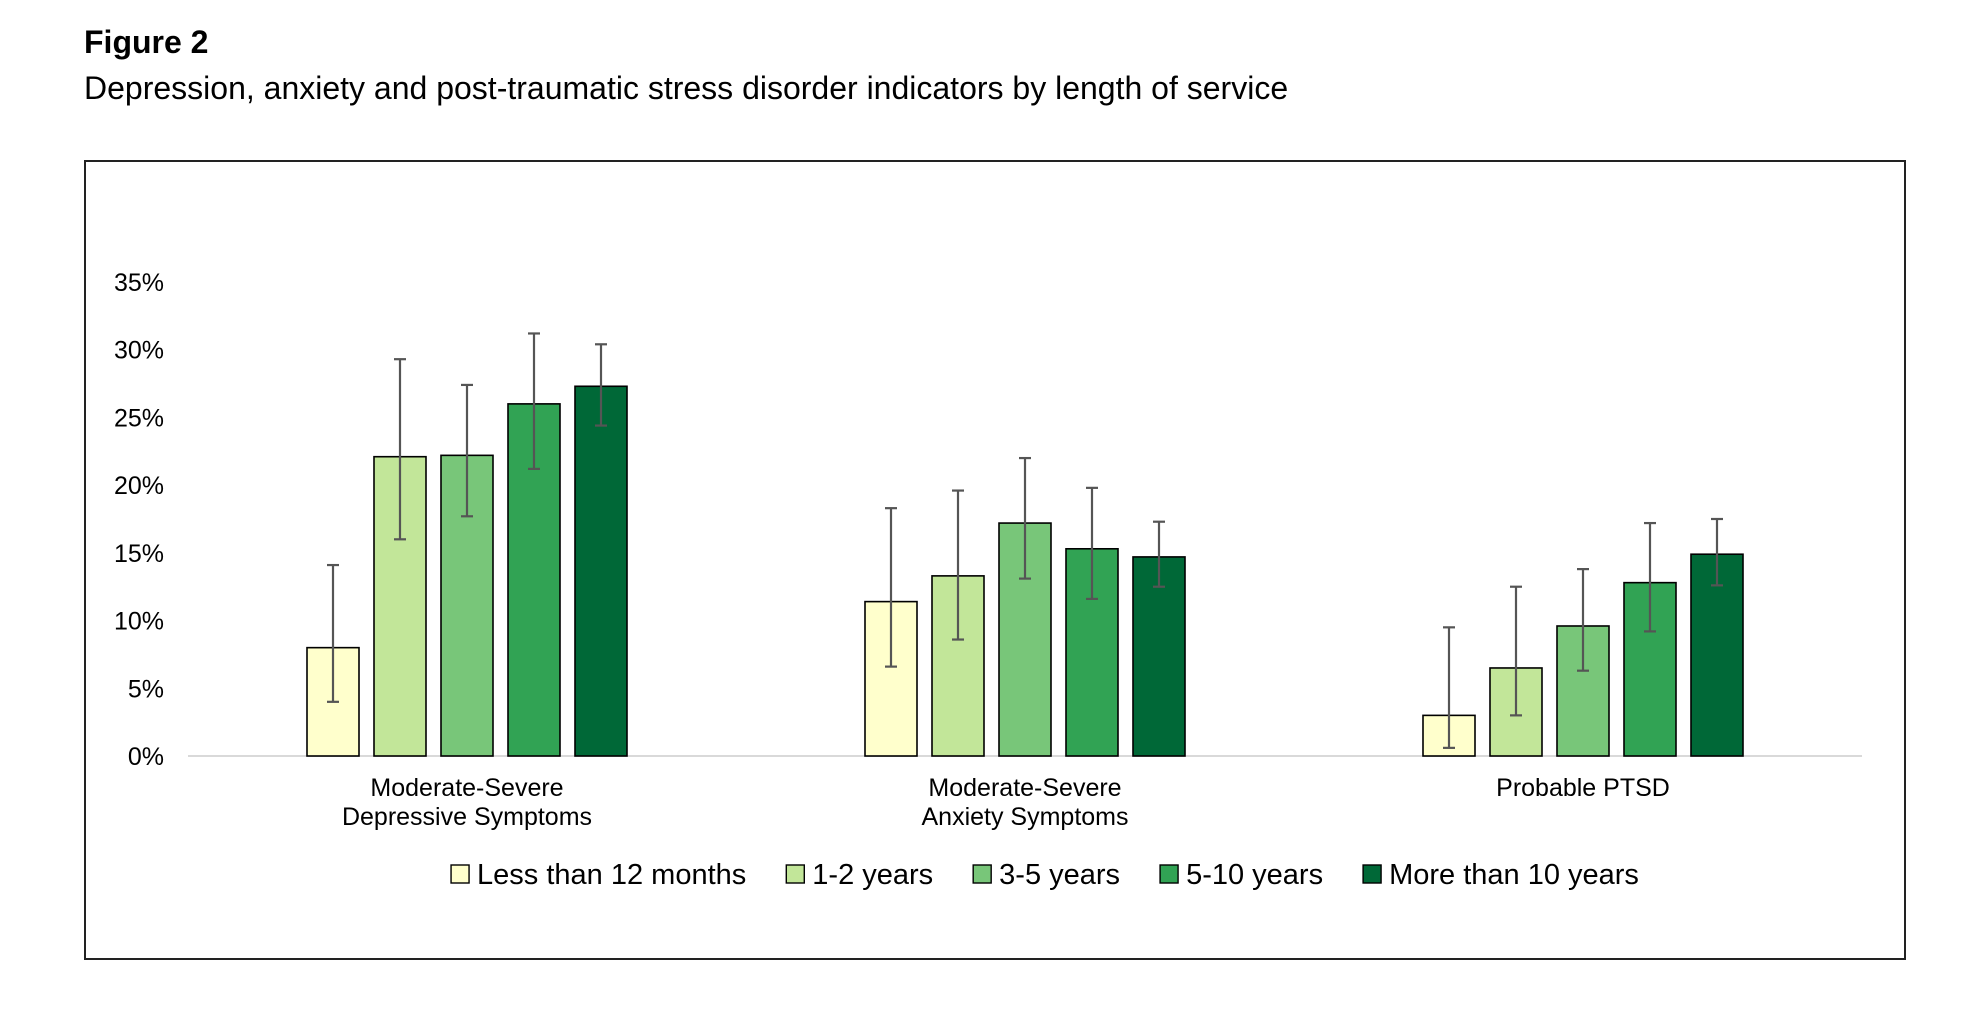 Image resolution: width=1988 pixels, height=1026 pixels. Describe the element at coordinates (146, 42) in the screenshot. I see `figure-label: Figure 2` at that location.